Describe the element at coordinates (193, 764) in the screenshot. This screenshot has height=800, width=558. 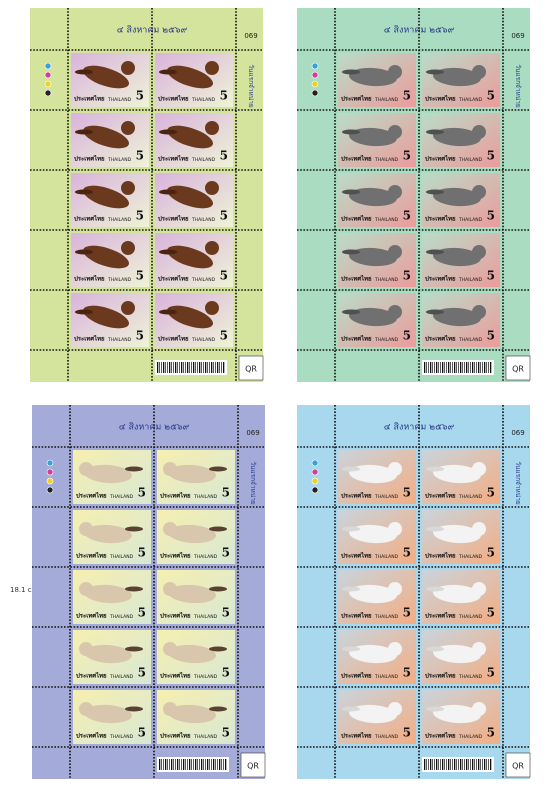
I see `barcode` at that location.